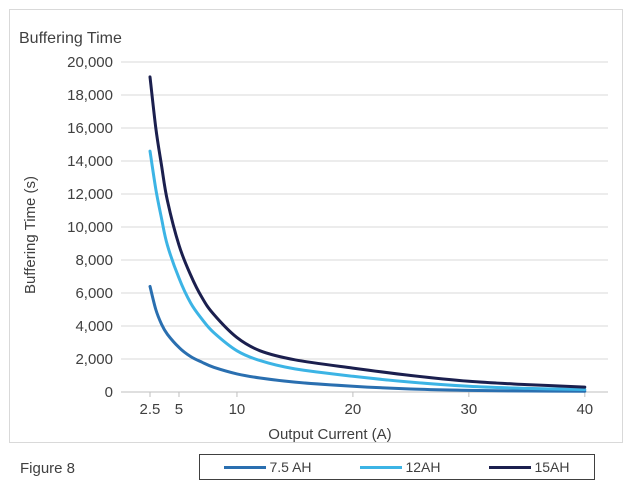 This screenshot has height=491, width=632. Describe the element at coordinates (109, 392) in the screenshot. I see `y-tick-label: 0` at that location.